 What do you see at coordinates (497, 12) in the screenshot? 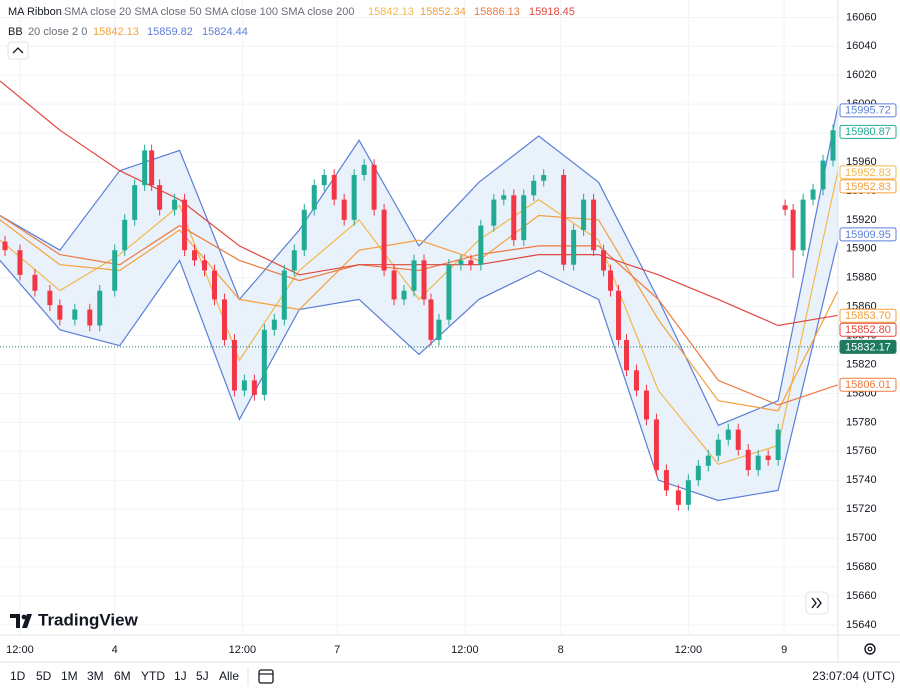
I see `legend-value: 15886.13` at bounding box center [497, 12].